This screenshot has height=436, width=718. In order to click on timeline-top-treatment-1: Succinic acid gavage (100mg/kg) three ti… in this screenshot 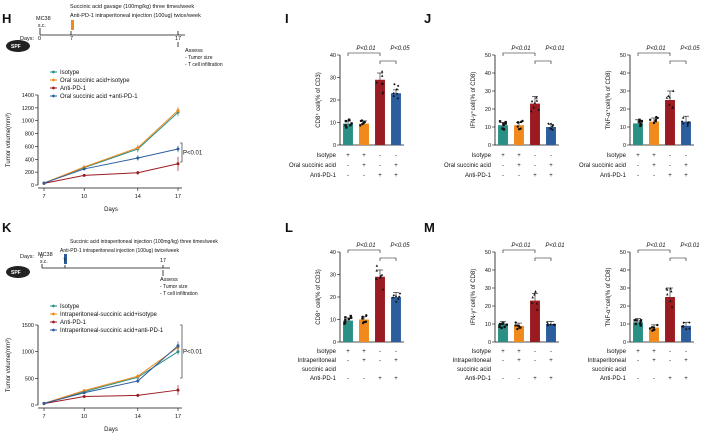, I will do `click(132, 7)`.